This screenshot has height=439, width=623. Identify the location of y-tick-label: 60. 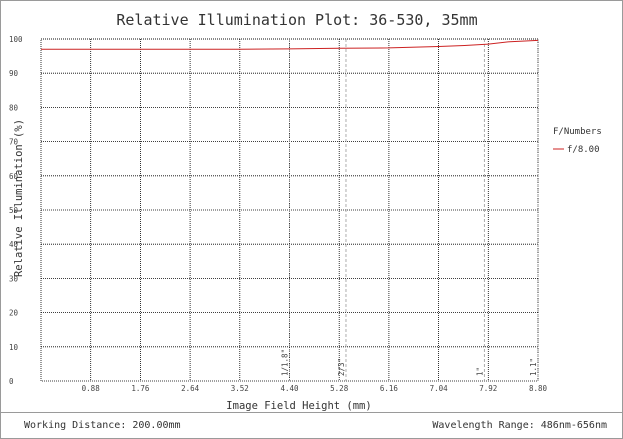
(14, 176).